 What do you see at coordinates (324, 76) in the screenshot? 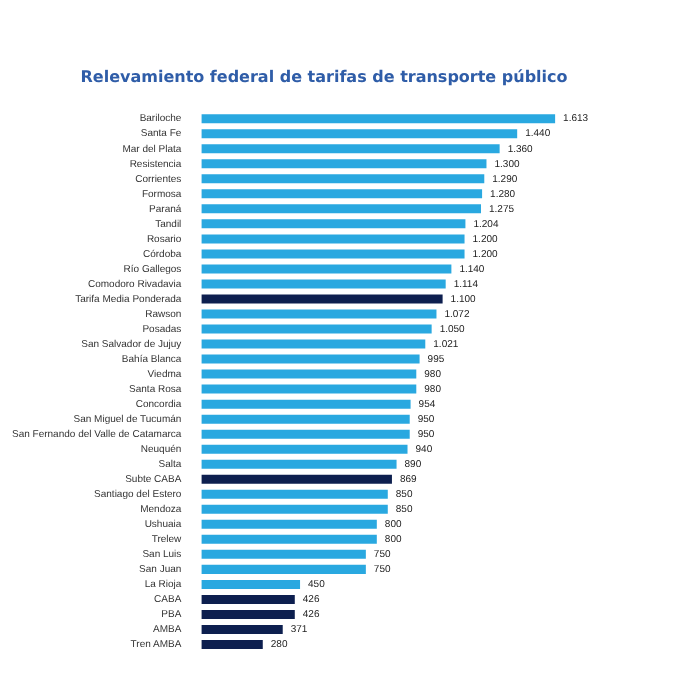
I see `chart-title: Relevamiento federal de tarifas de transporte público` at bounding box center [324, 76].